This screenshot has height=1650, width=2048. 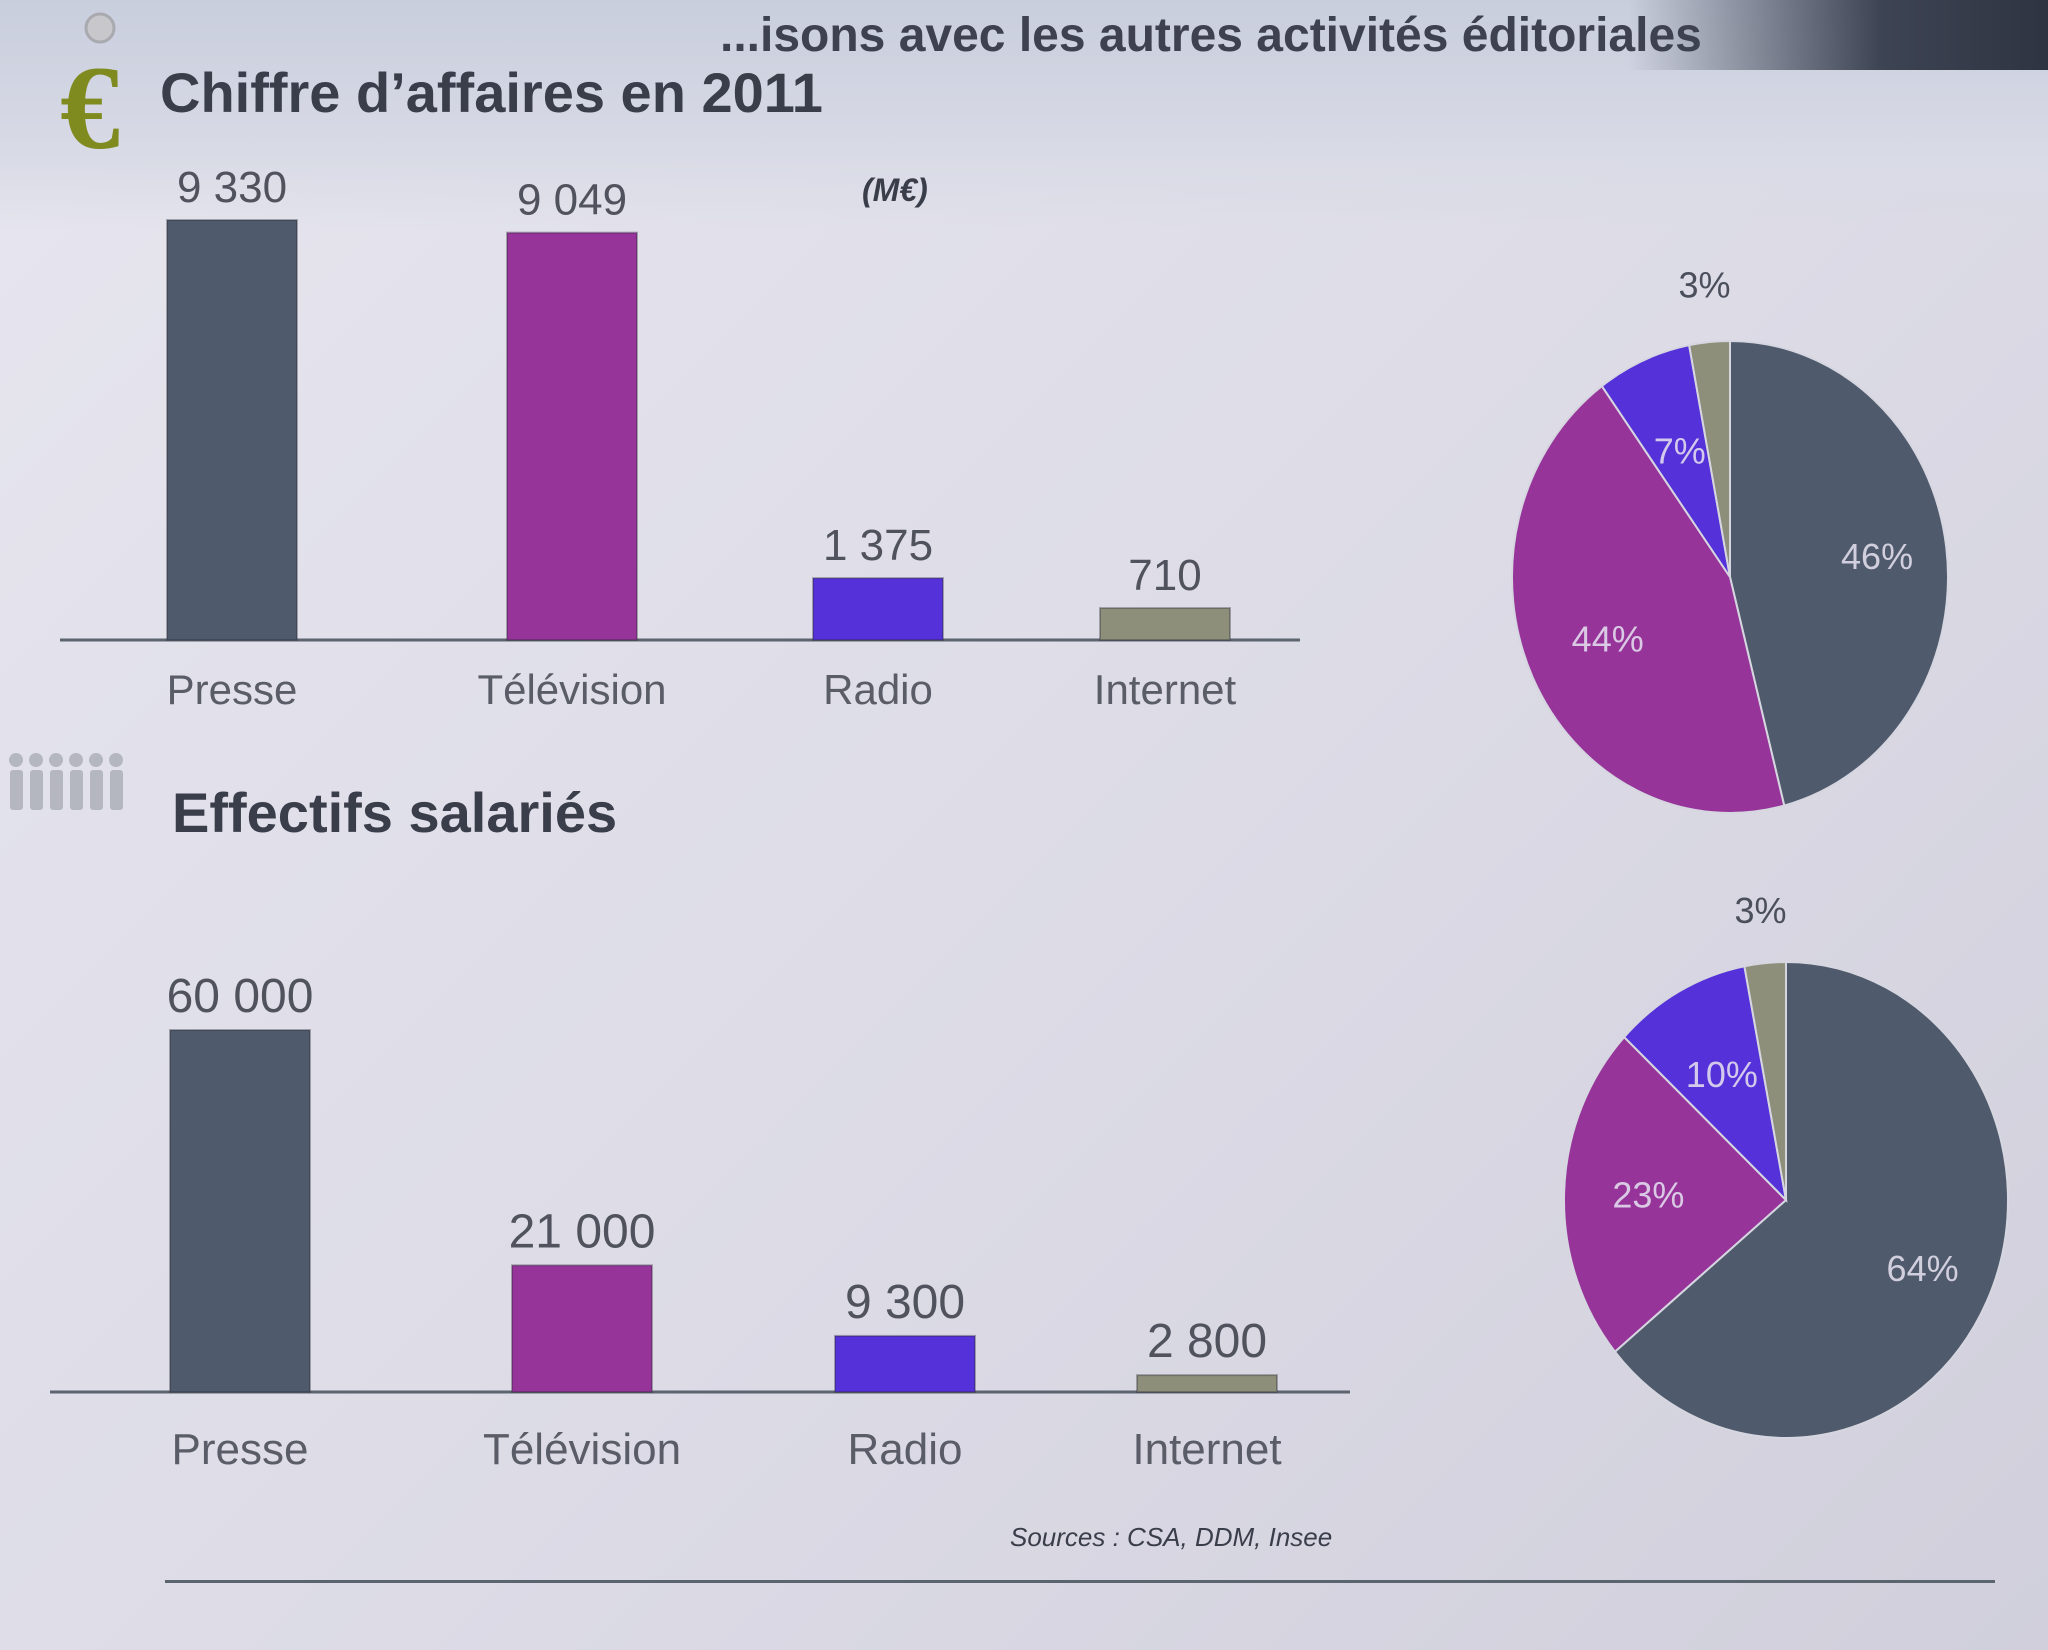 What do you see at coordinates (582, 1231) in the screenshot?
I see `staff-value-label-television: 21 000` at bounding box center [582, 1231].